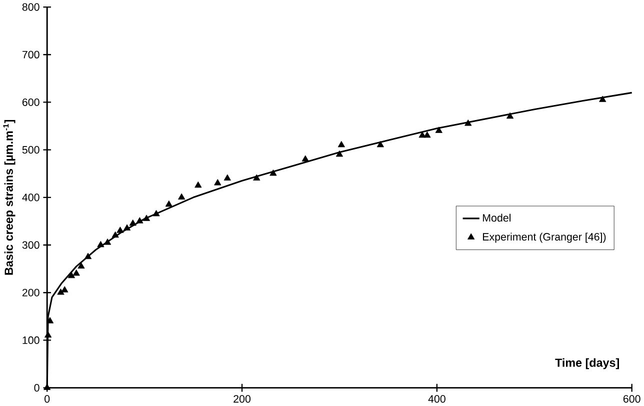  Describe the element at coordinates (31, 340) in the screenshot. I see `y-tick-label: 100` at that location.